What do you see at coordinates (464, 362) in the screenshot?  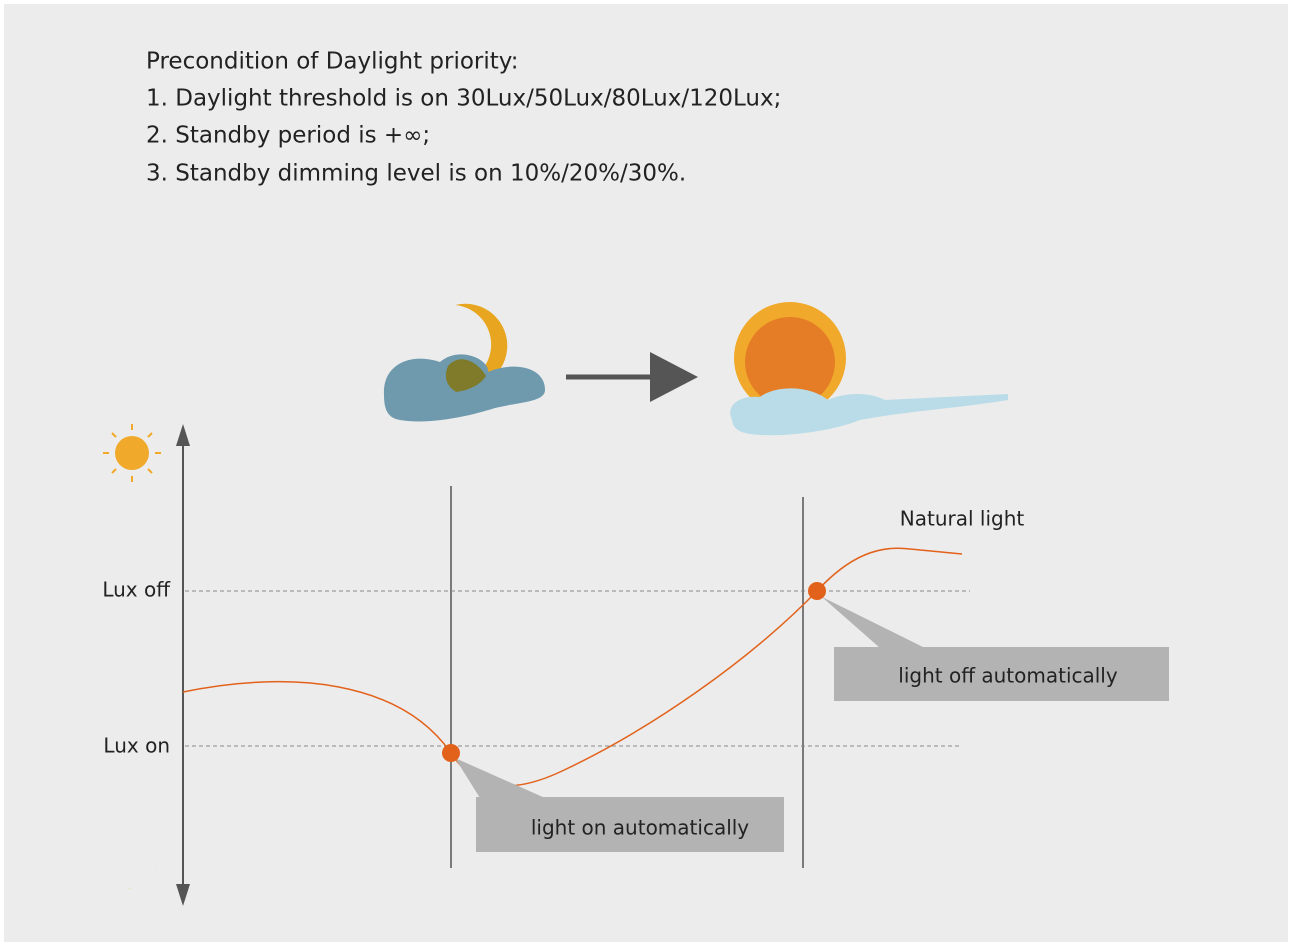 I see `night-icon` at bounding box center [464, 362].